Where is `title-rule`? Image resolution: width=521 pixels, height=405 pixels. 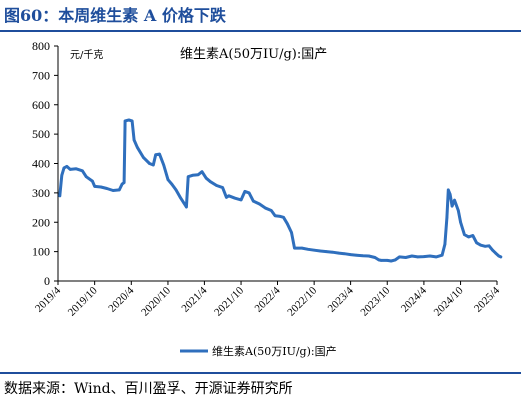 title-rule is located at coordinates (260, 31).